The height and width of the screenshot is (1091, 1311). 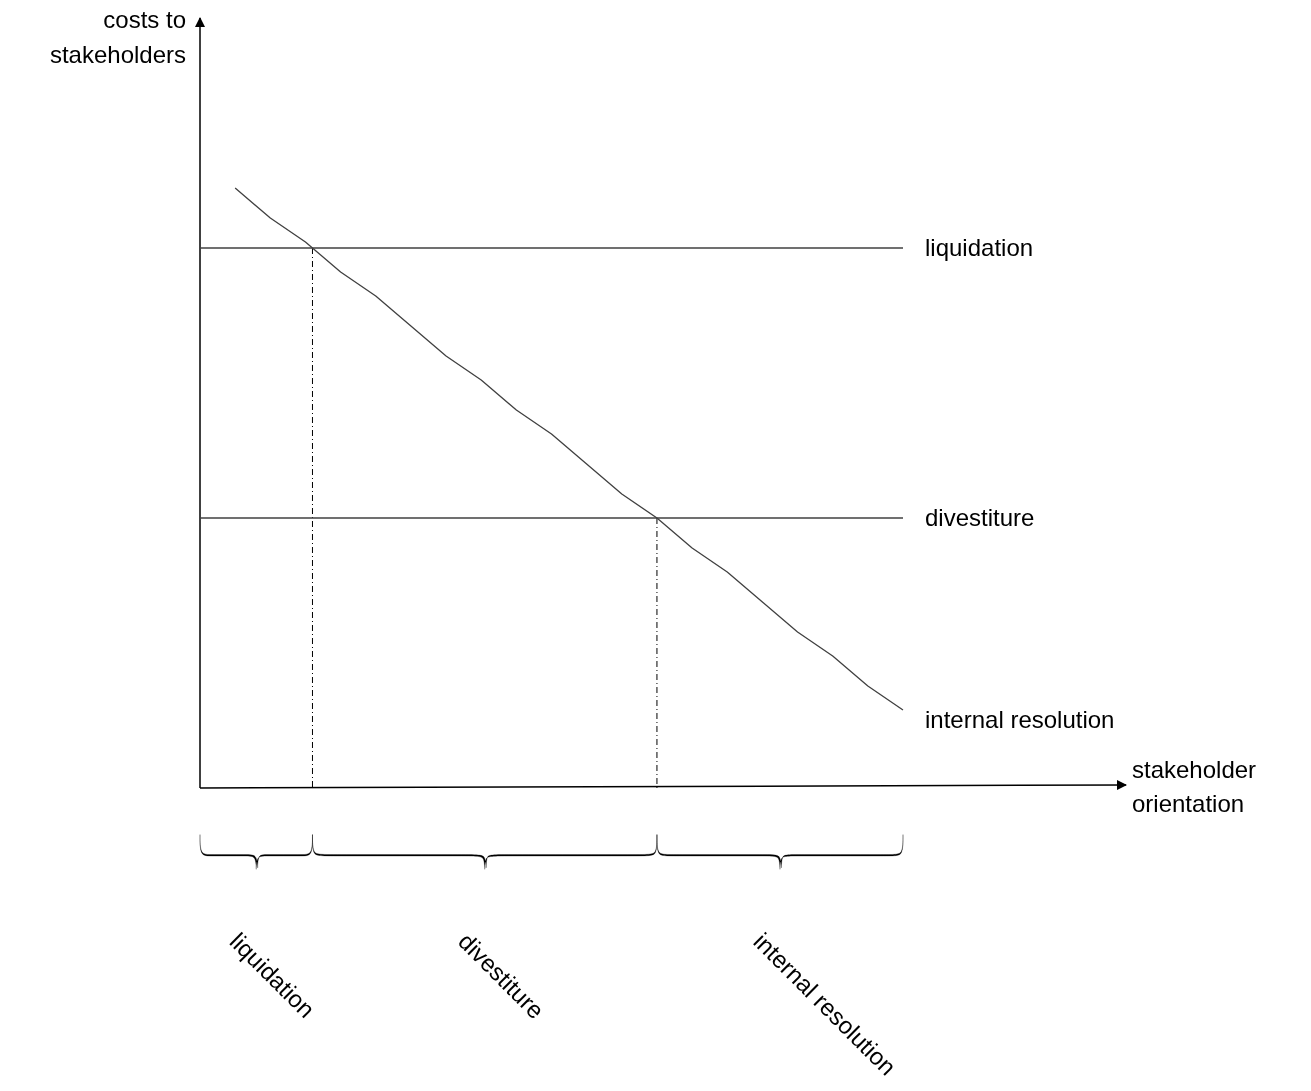 I want to click on text: stakeholder orientation, so click(x=1194, y=786).